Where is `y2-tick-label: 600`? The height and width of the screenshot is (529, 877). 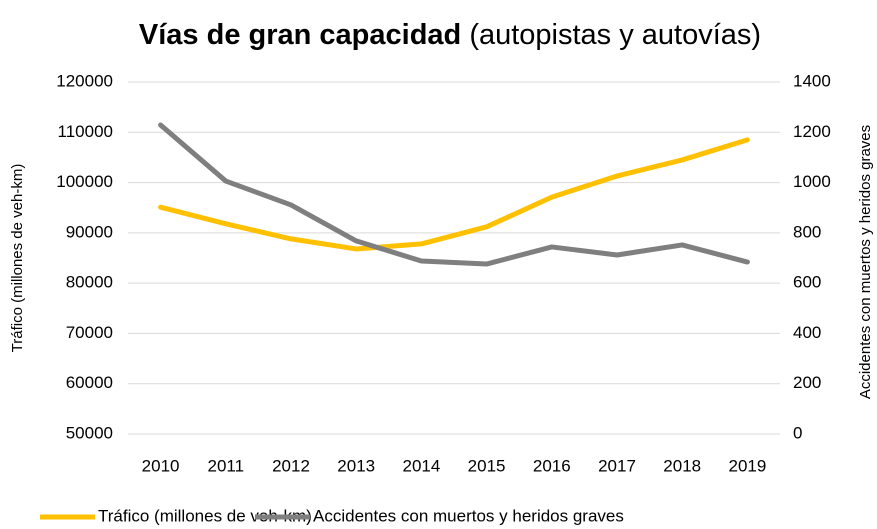
y2-tick-label: 600 is located at coordinates (807, 282).